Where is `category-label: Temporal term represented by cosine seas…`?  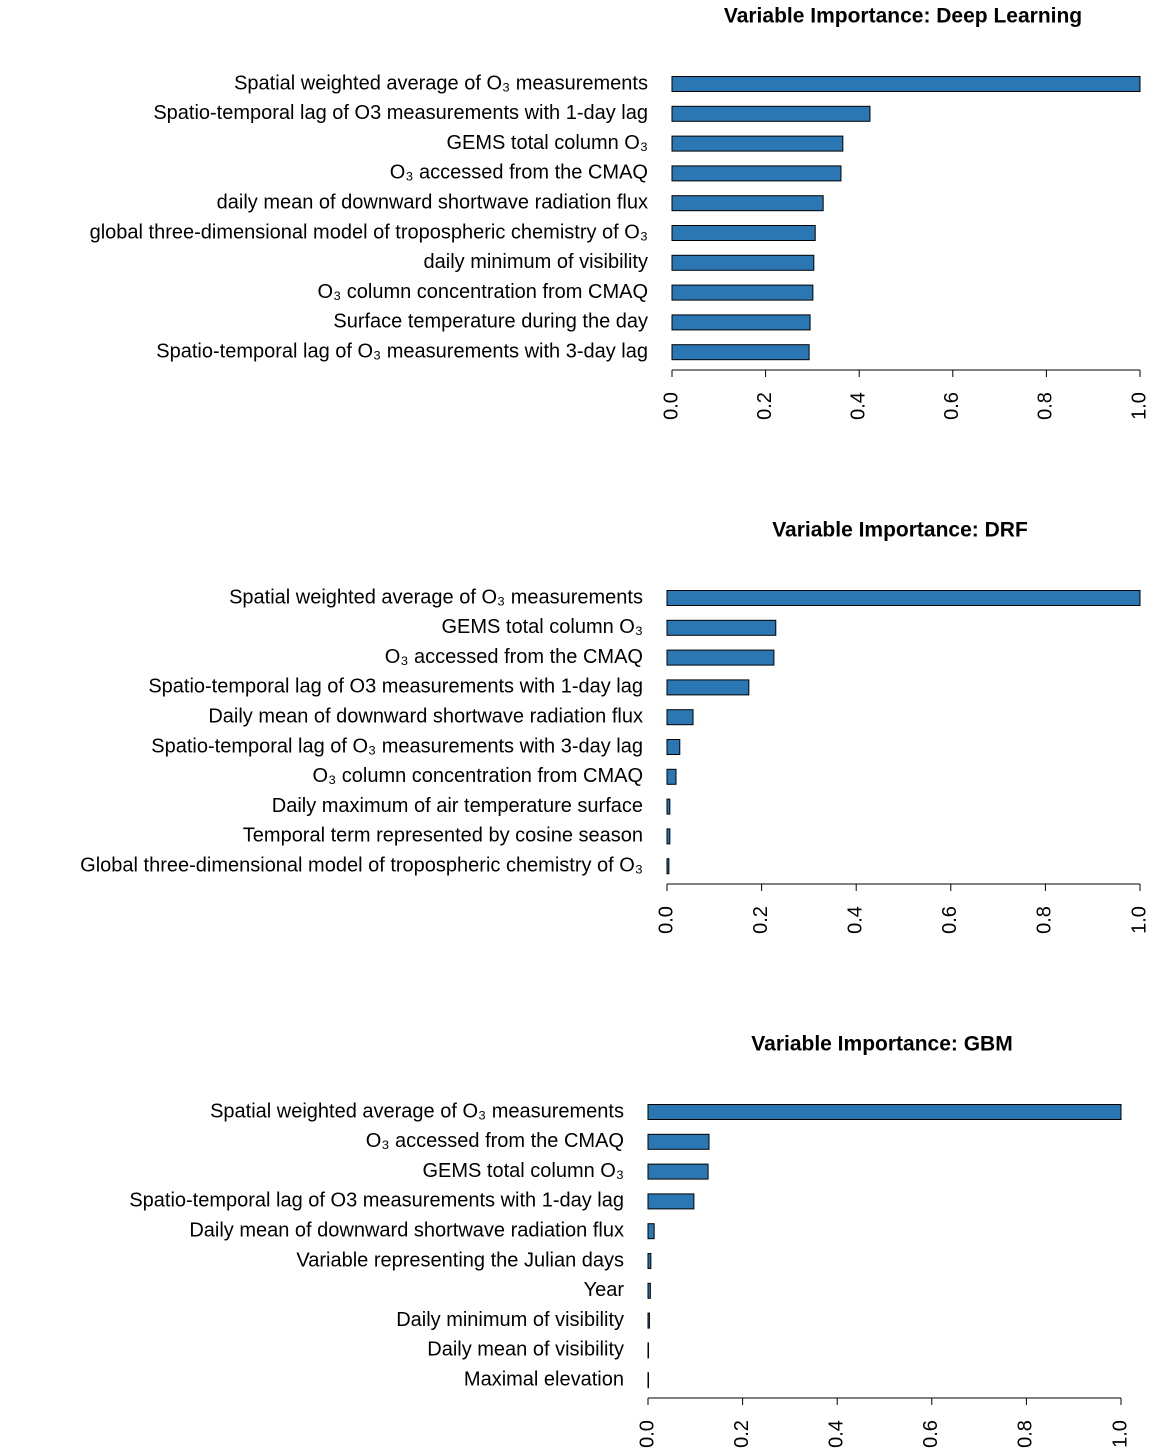 category-label: Temporal term represented by cosine seas… is located at coordinates (443, 836).